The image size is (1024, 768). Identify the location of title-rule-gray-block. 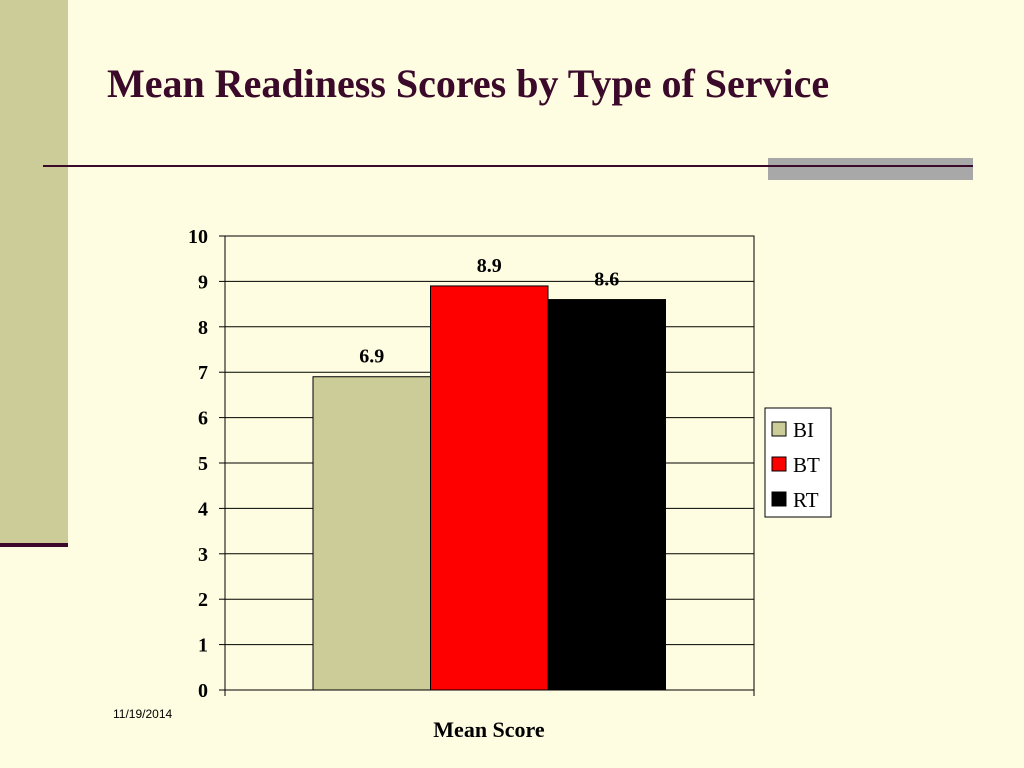
(870, 169).